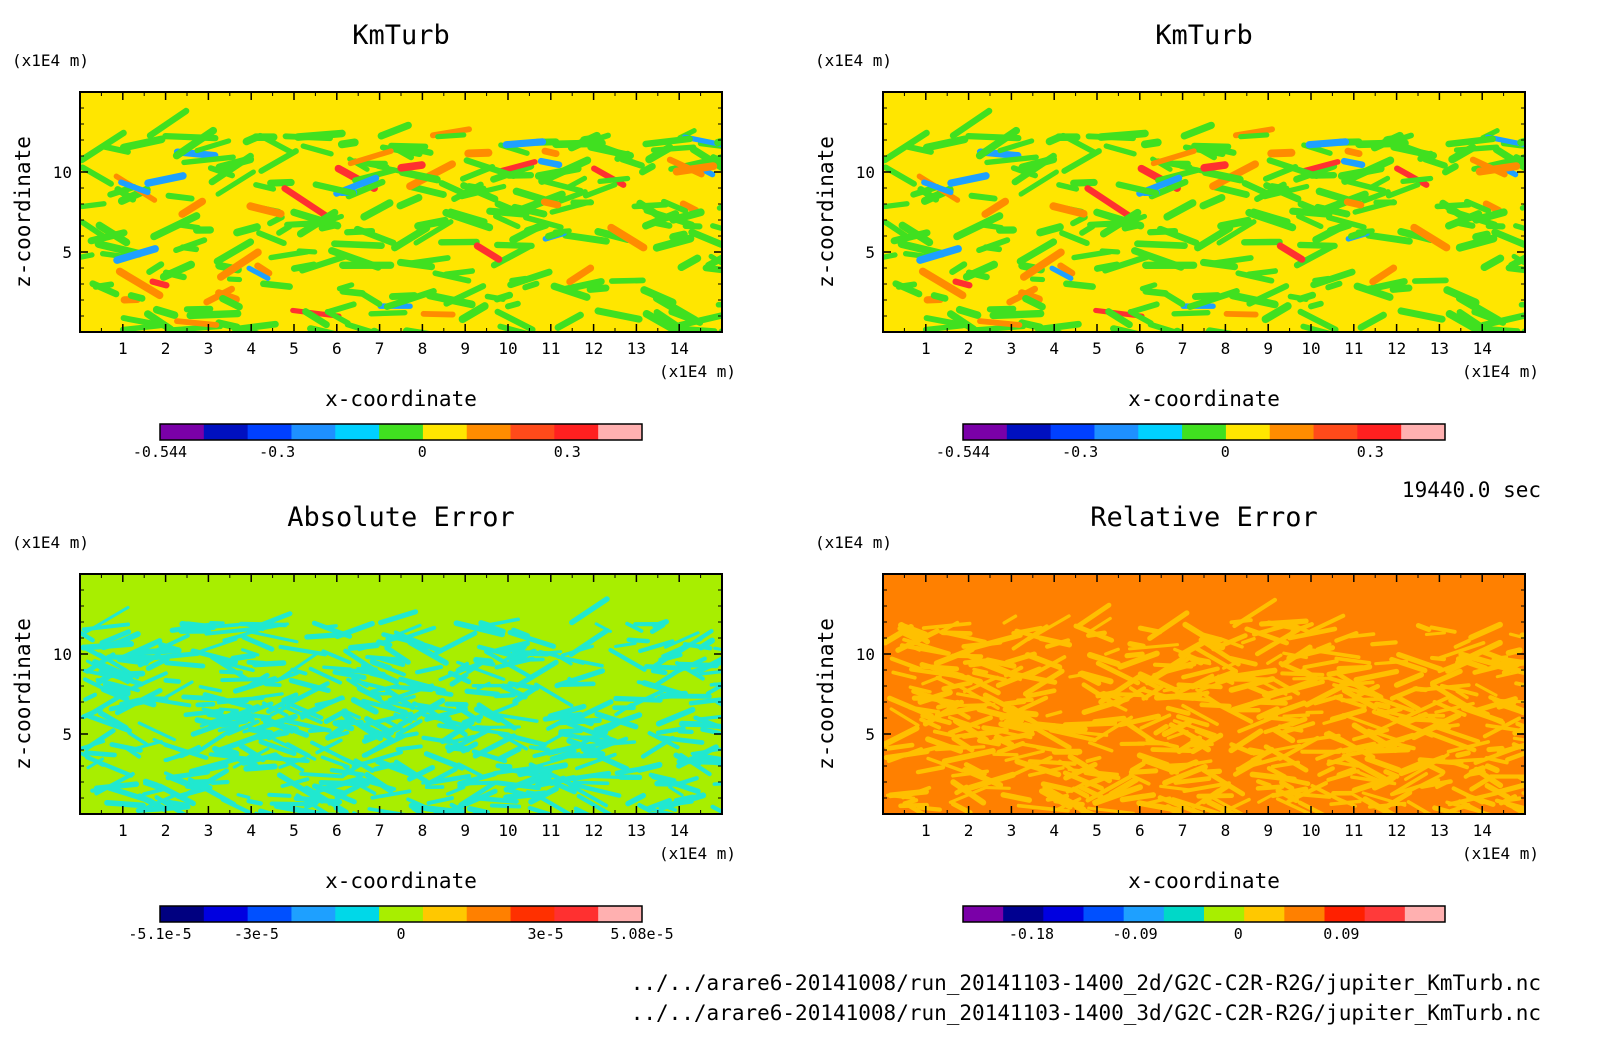  Describe the element at coordinates (50, 60) in the screenshot. I see `y-unit-label: (x1E4 m)` at that location.